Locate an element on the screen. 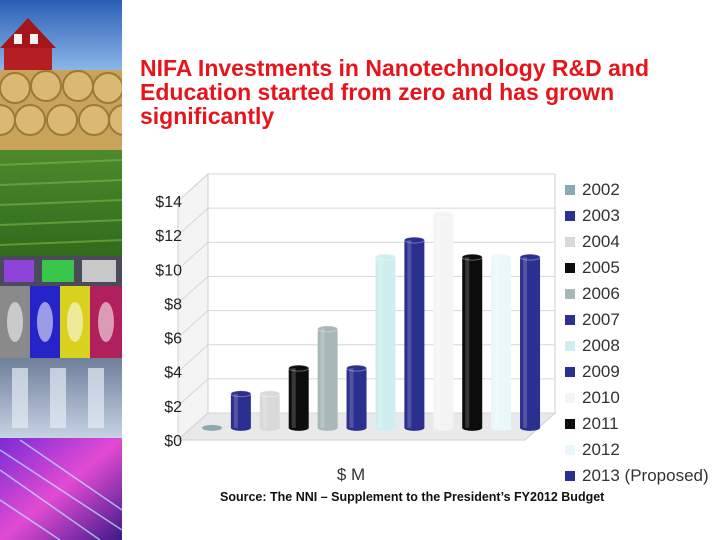 This screenshot has height=540, width=720. legend-item: 2012 is located at coordinates (592, 450).